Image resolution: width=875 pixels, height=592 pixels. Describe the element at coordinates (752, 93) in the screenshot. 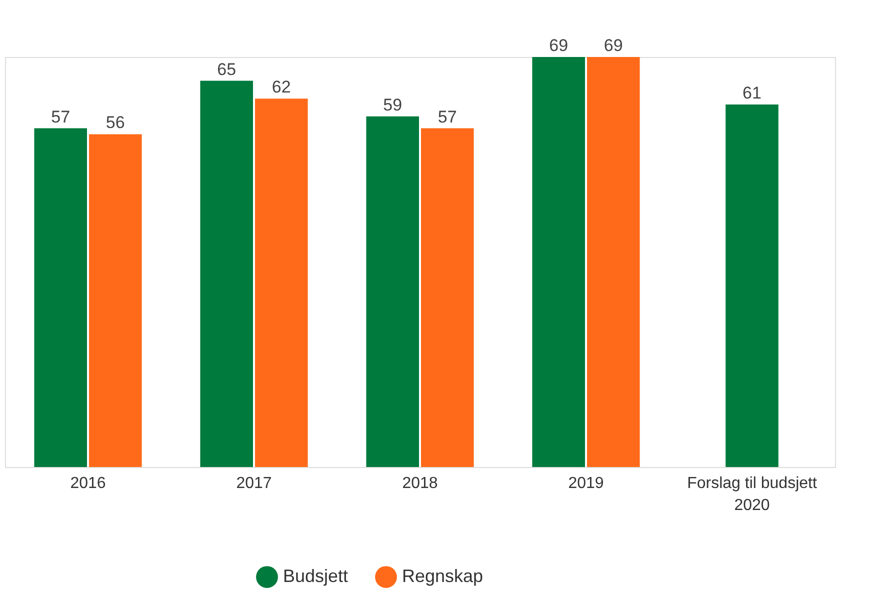

I see `data-label: 61` at that location.